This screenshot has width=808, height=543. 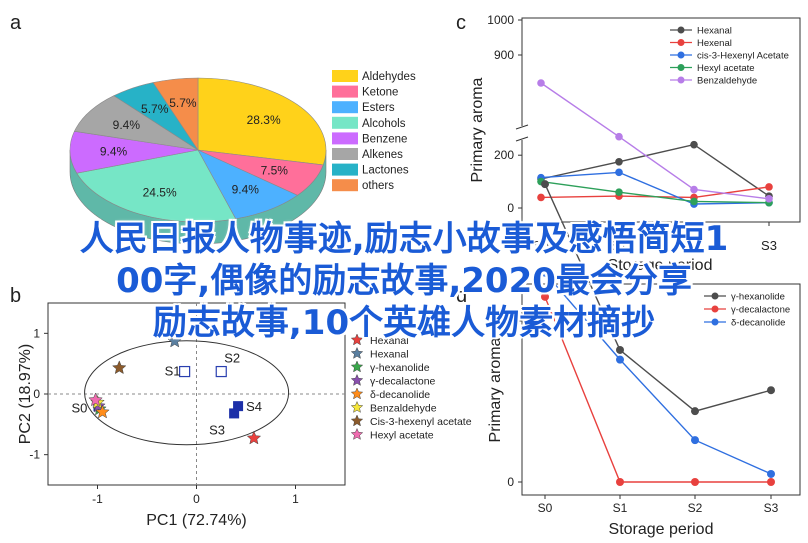 What do you see at coordinates (389, 341) in the screenshot?
I see `legend-label-b-0: Hexanal` at bounding box center [389, 341].